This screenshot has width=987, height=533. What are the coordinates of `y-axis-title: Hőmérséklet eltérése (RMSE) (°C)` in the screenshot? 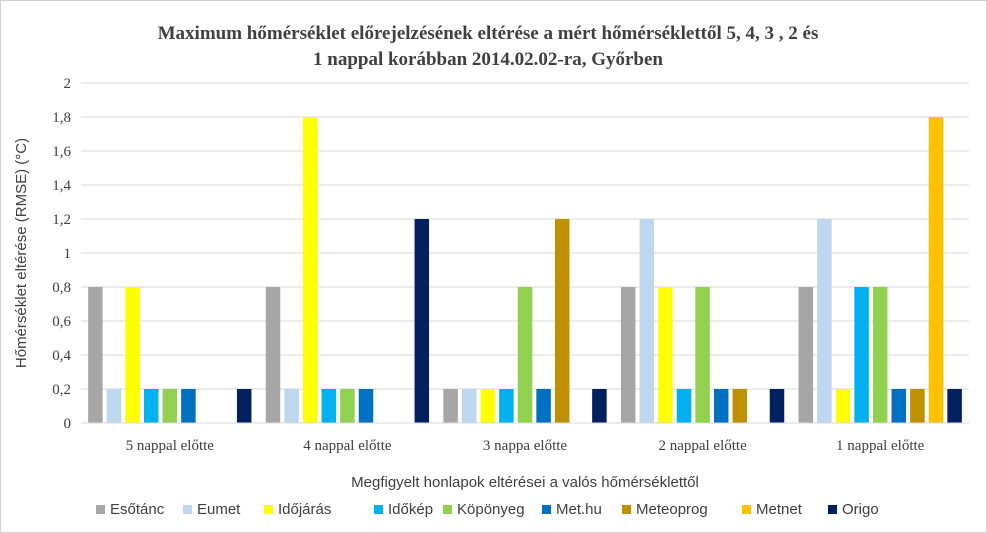 It's located at (21, 253).